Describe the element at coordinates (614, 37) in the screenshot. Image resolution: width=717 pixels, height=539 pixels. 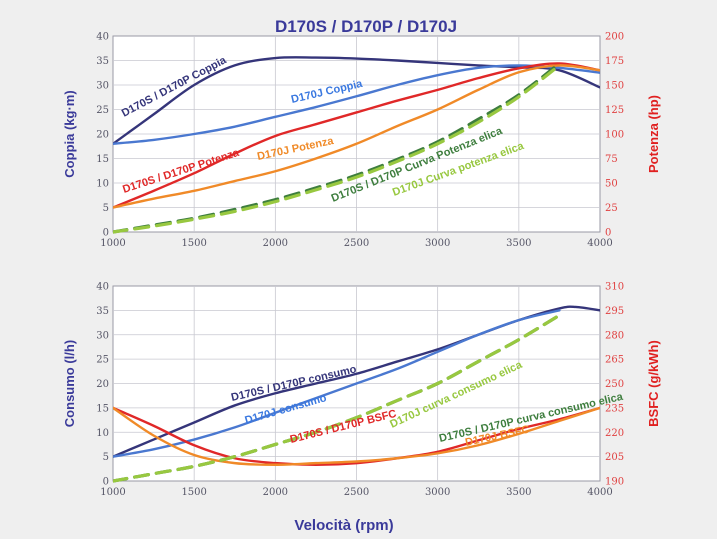
I see `y2-tick-label: 200` at that location.